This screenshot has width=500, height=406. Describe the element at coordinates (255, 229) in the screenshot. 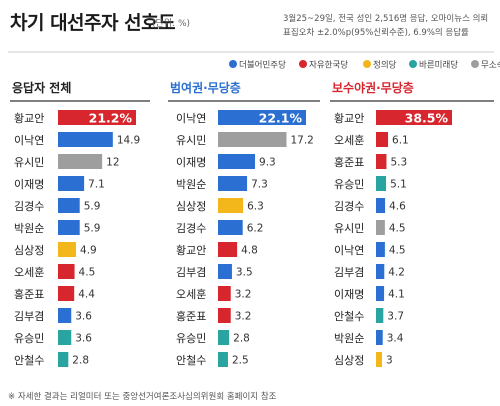

I see `value-label: 6.2` at that location.